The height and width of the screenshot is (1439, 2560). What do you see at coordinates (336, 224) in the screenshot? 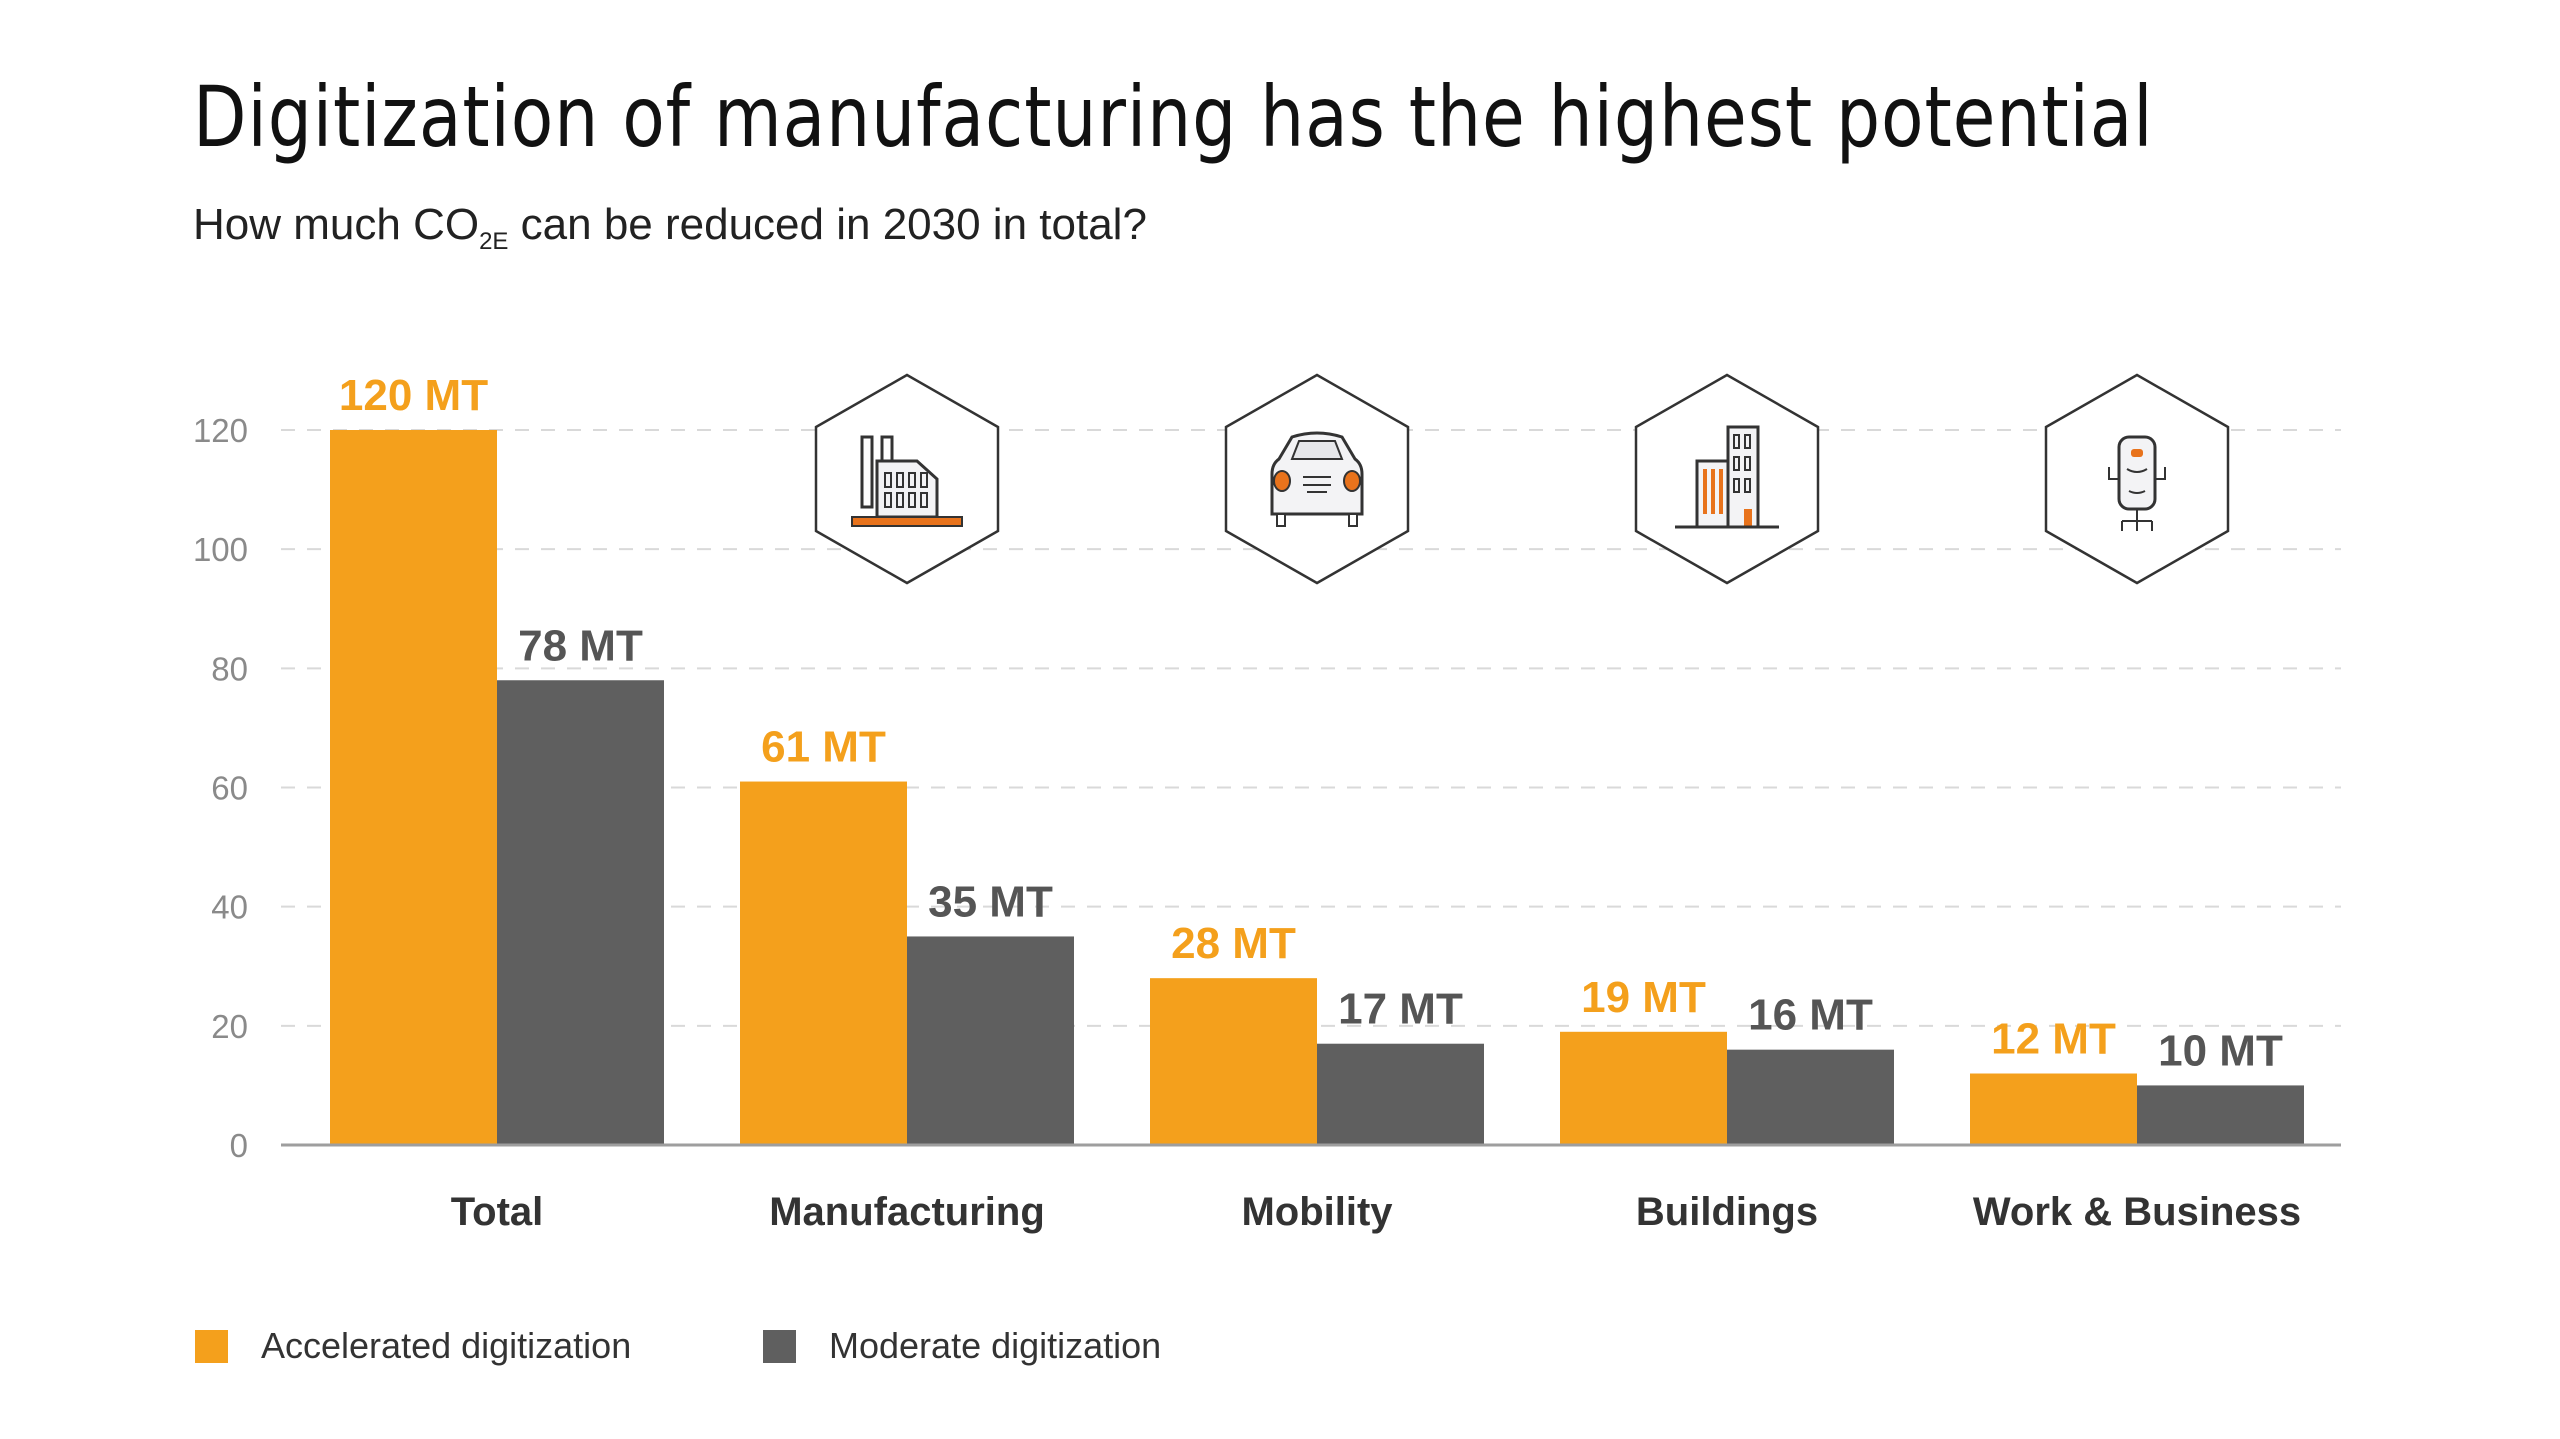
I see `subtitle-prefix: How much CO` at bounding box center [336, 224].